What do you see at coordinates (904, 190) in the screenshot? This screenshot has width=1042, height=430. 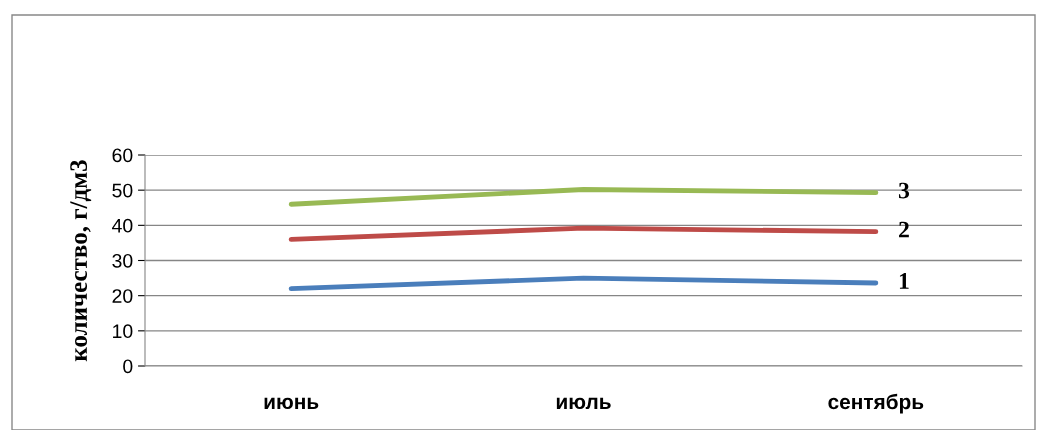 I see `series-label: 3` at bounding box center [904, 190].